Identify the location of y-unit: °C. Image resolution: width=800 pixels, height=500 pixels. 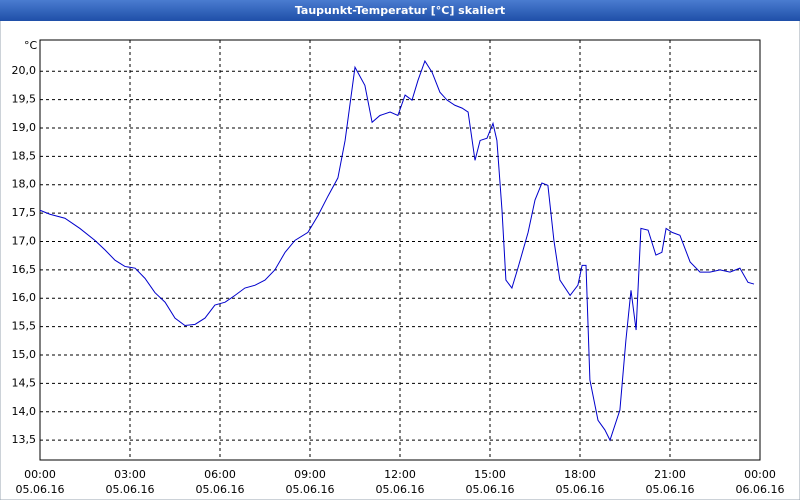
(31, 45).